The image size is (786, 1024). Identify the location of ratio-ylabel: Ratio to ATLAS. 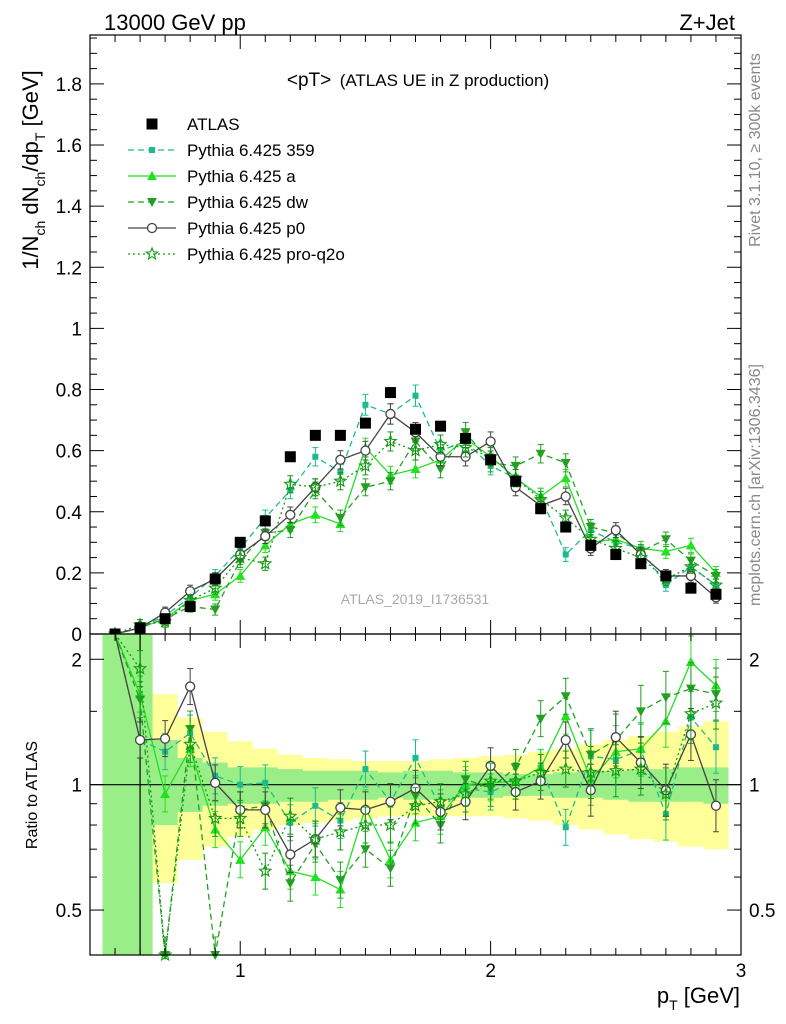
(32, 795).